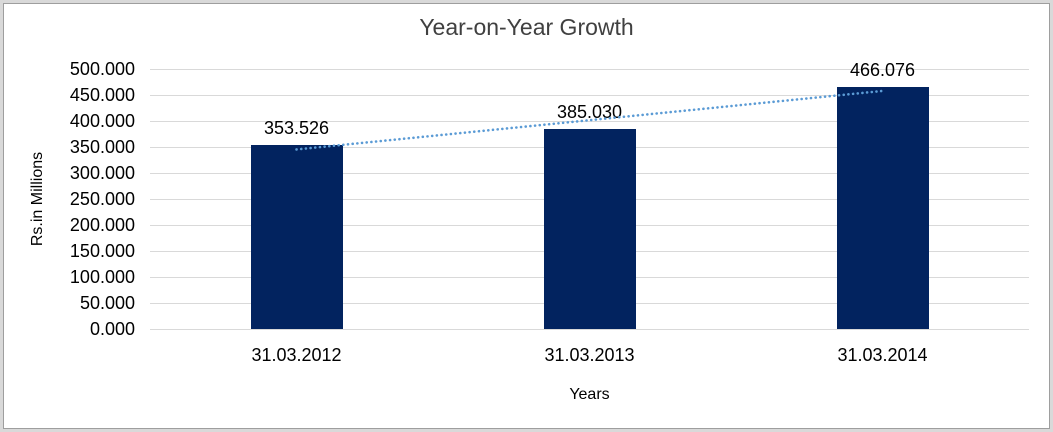 This screenshot has height=432, width=1053. I want to click on x-tick-label: 31.03.2013, so click(589, 355).